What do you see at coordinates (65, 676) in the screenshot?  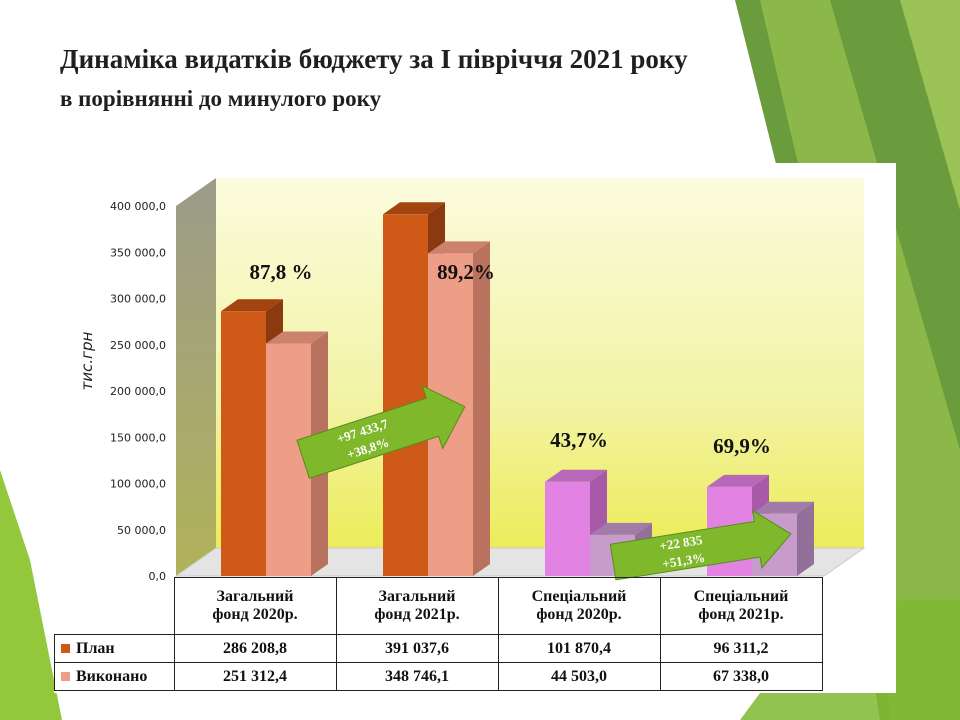 I see `legend-swatch-executed` at bounding box center [65, 676].